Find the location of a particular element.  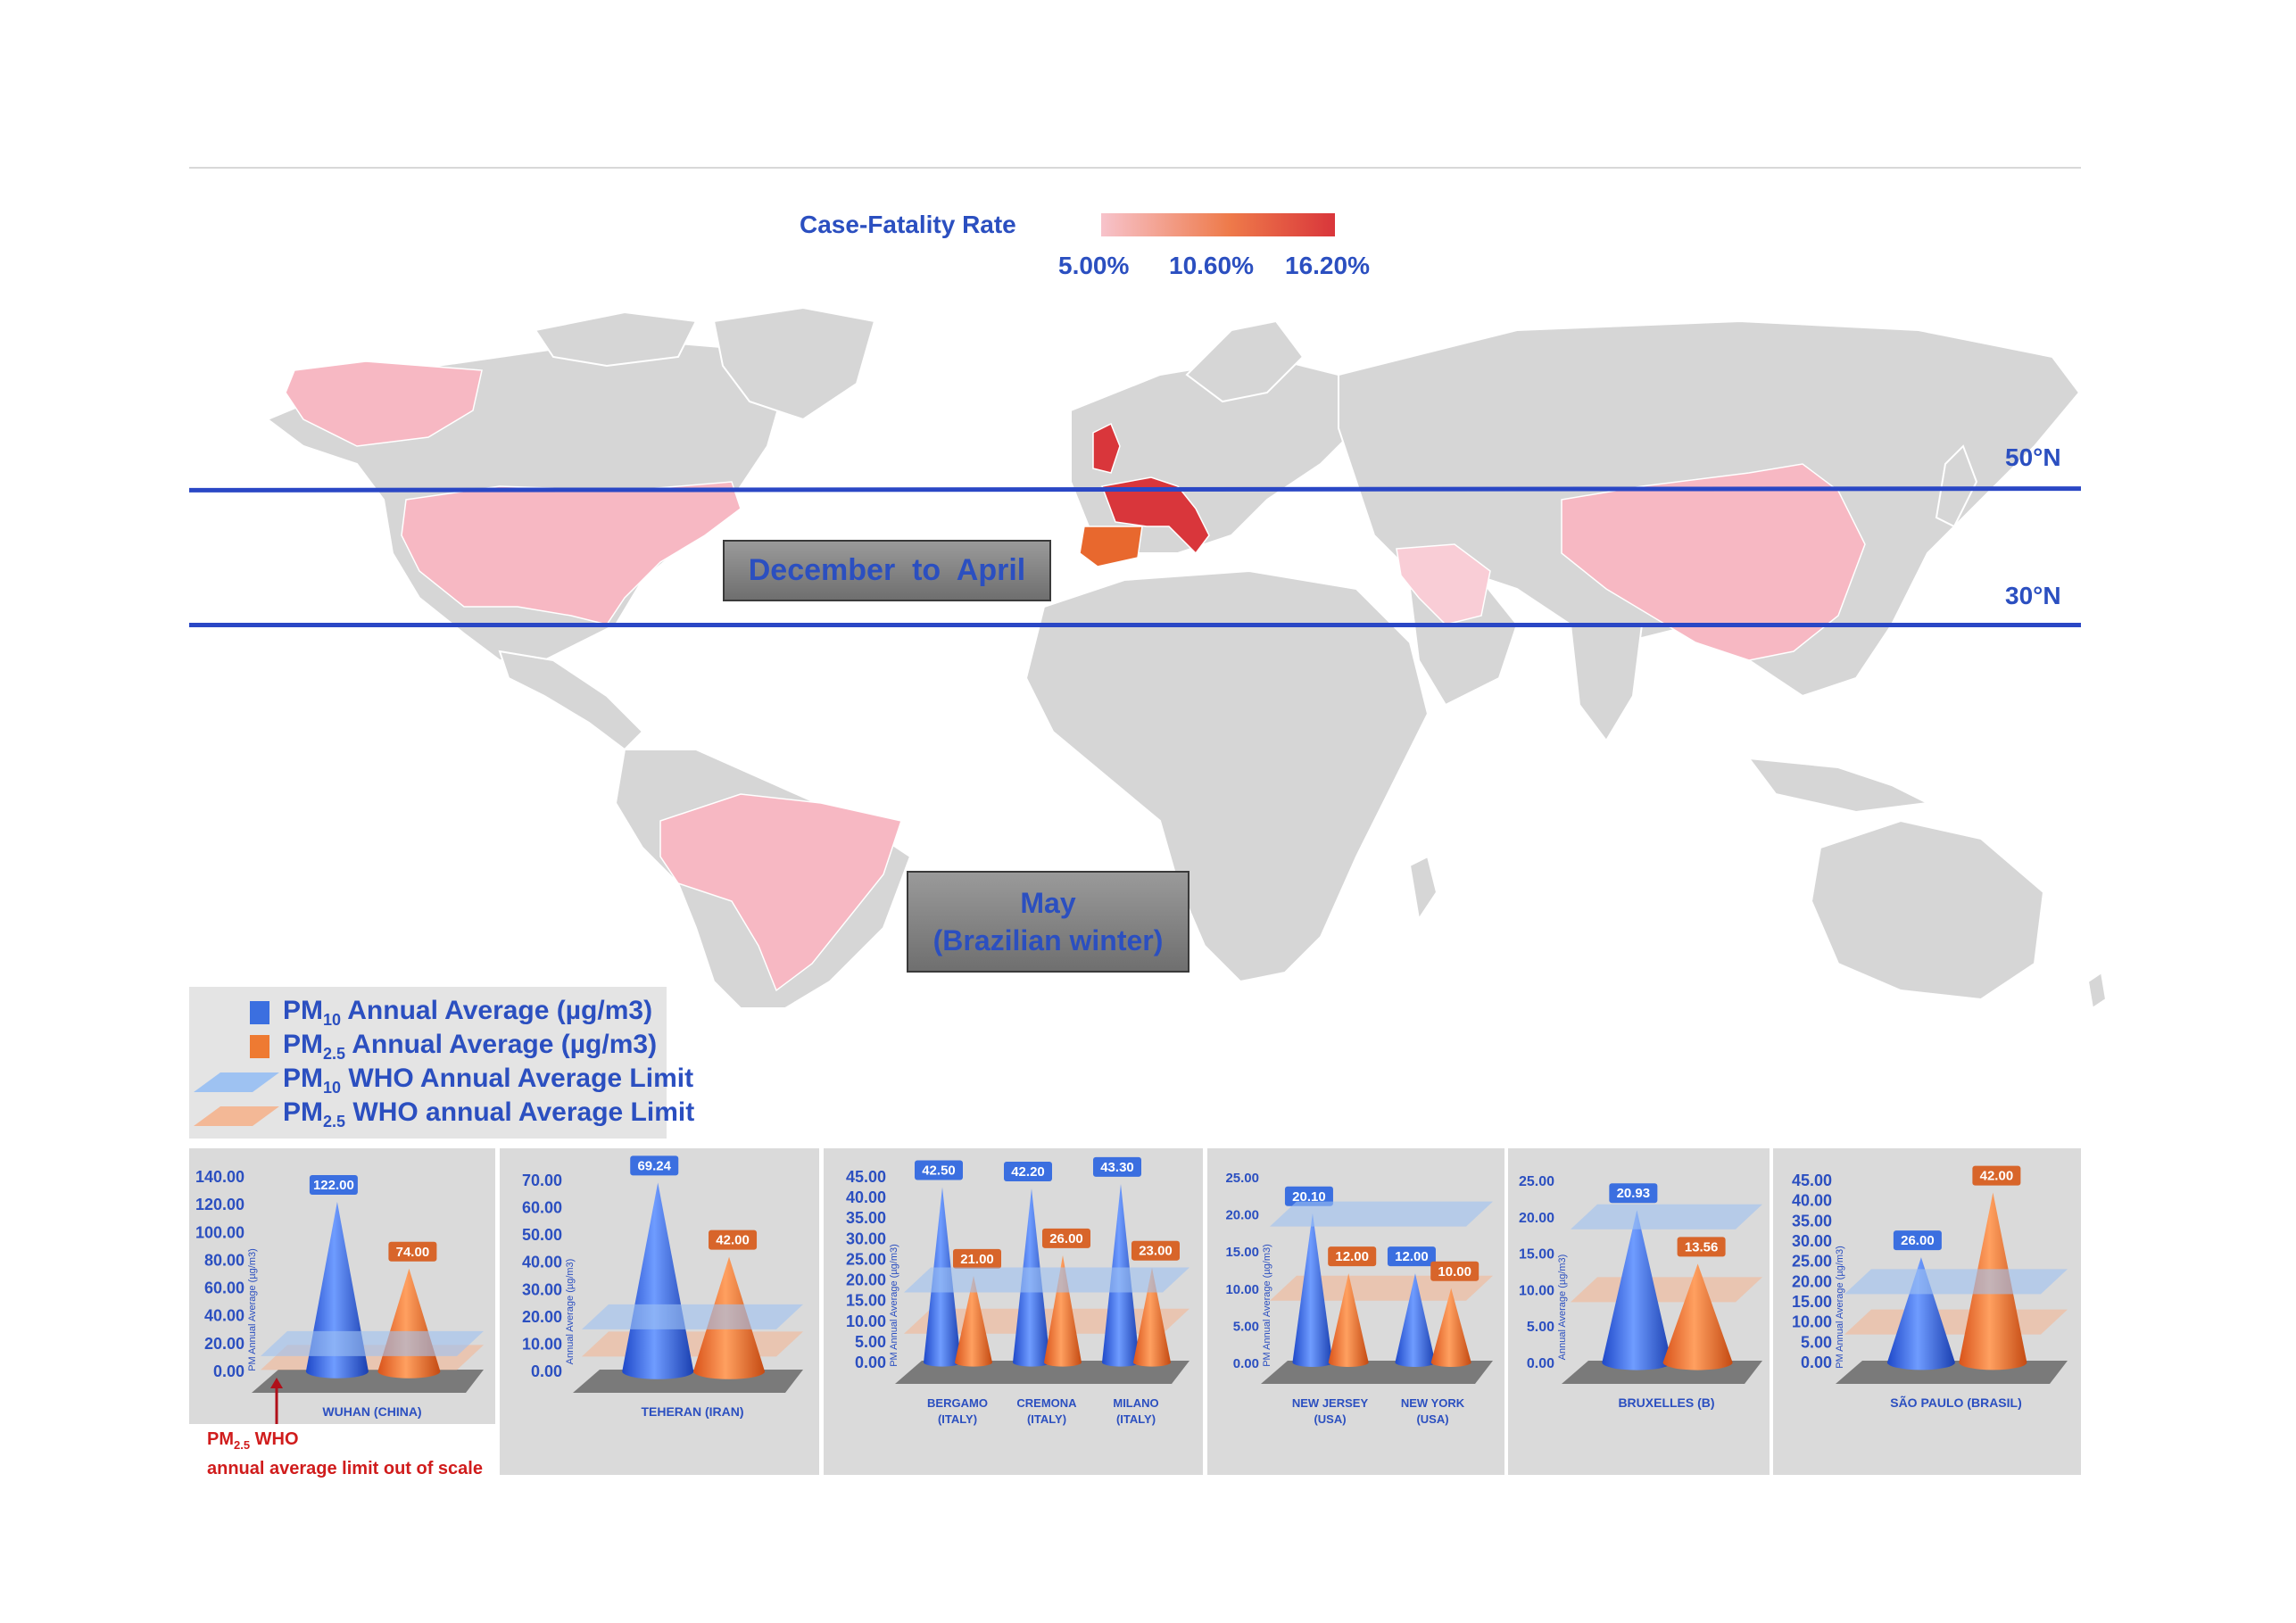

y-tick-label: 120.00 is located at coordinates (220, 1204).